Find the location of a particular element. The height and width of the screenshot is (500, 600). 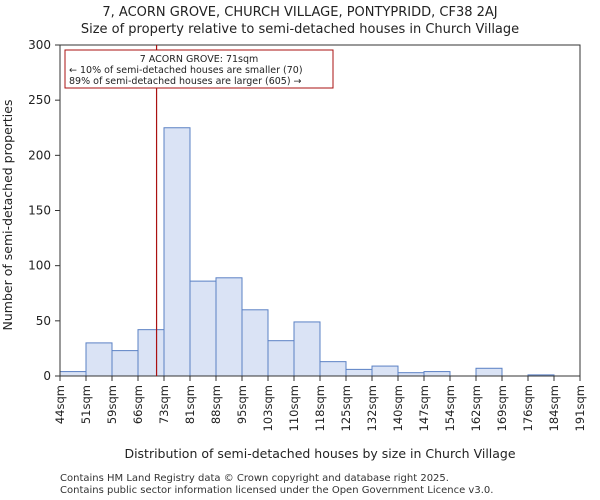

bar-73sqm is located at coordinates (177, 252).